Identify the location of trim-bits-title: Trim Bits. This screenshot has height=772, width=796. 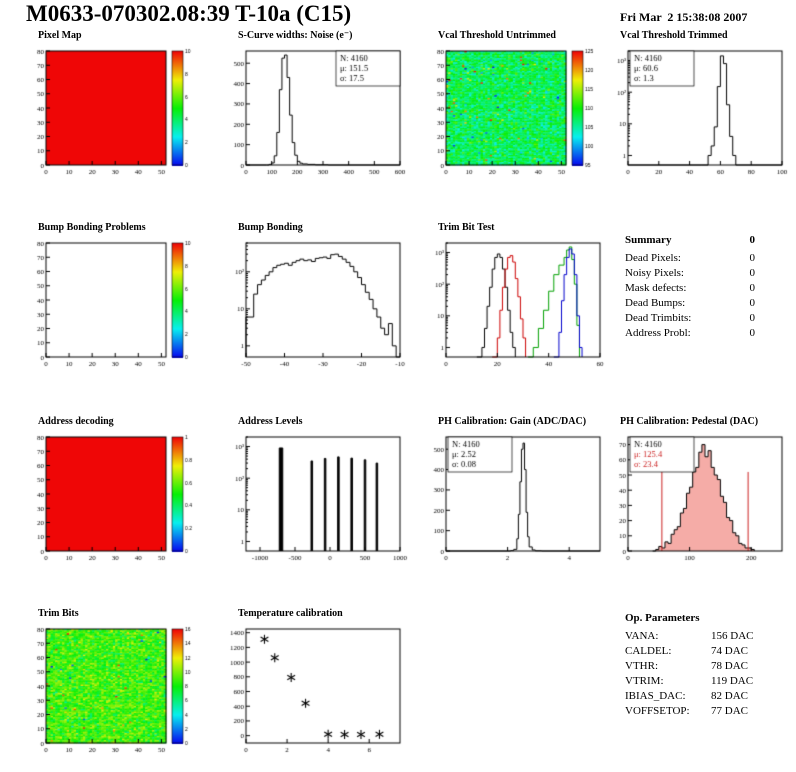
(58, 613).